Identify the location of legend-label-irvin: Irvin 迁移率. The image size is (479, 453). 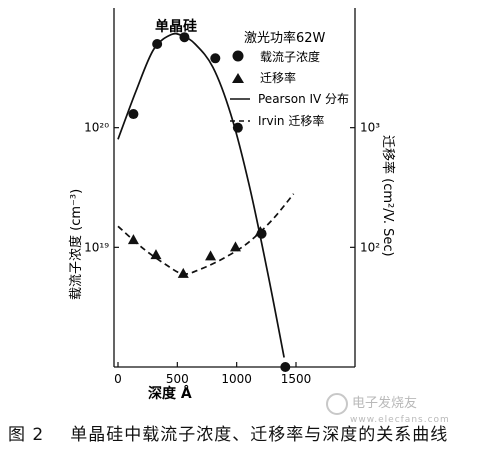
(291, 120).